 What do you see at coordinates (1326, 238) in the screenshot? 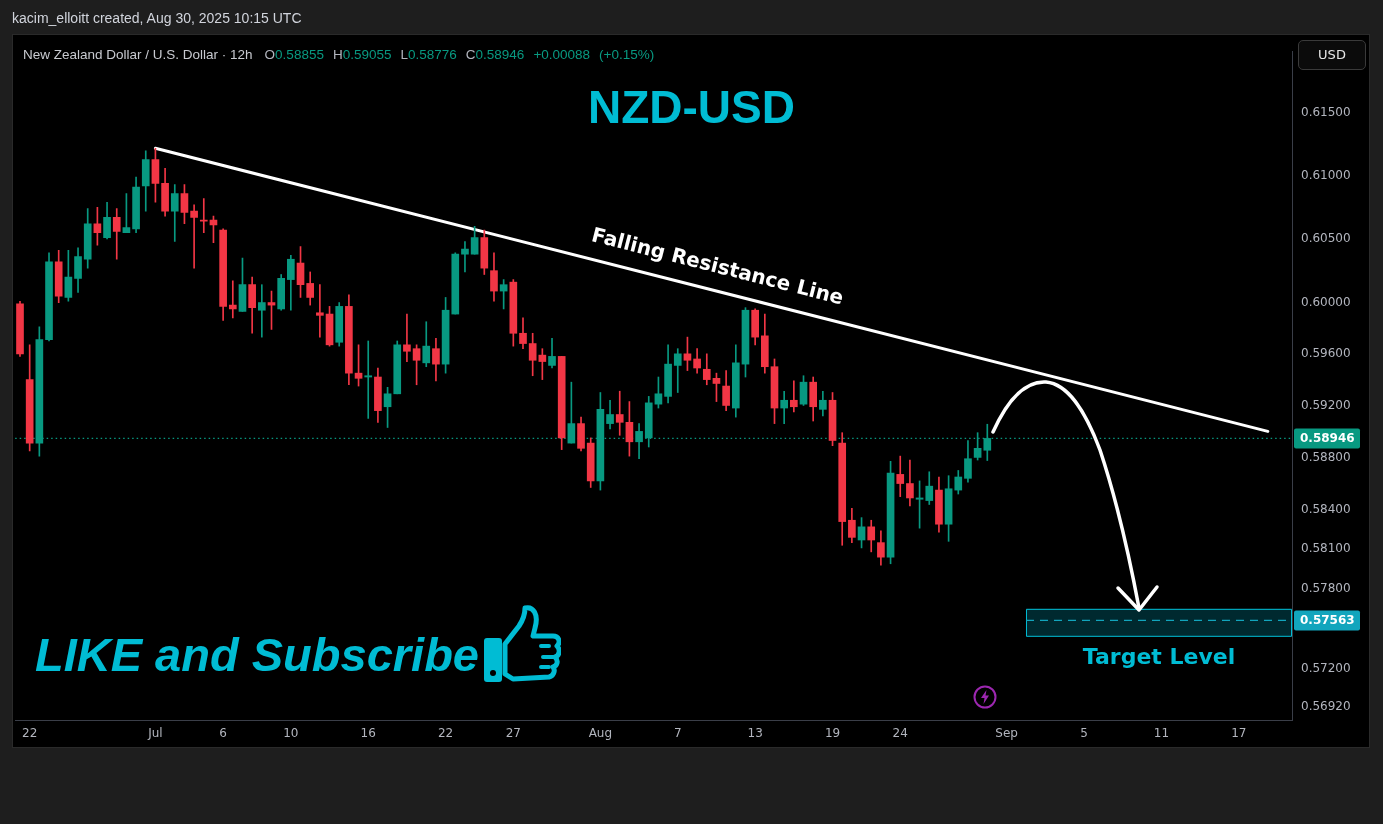
I see `y-tick-label: 0.60500` at bounding box center [1326, 238].